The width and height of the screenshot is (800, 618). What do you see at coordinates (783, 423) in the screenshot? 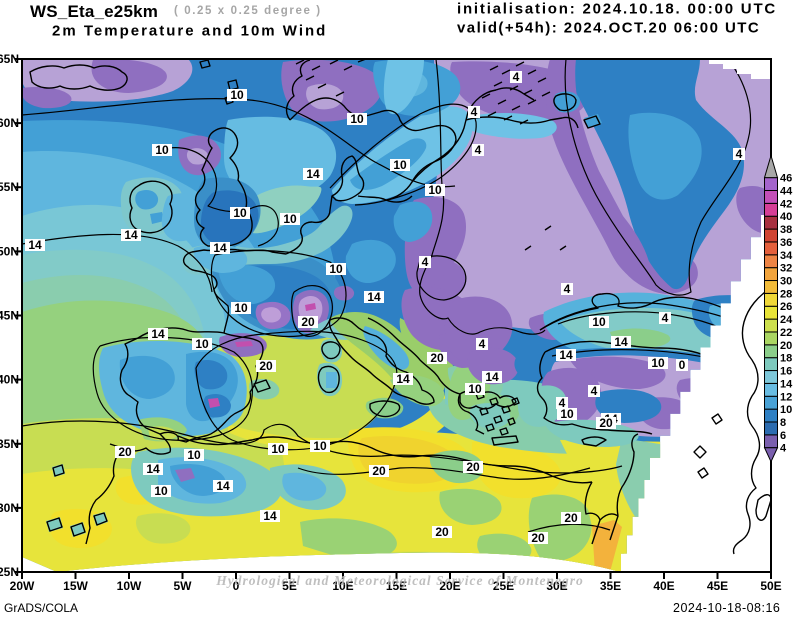
I see `svg-text: 8` at bounding box center [783, 423].